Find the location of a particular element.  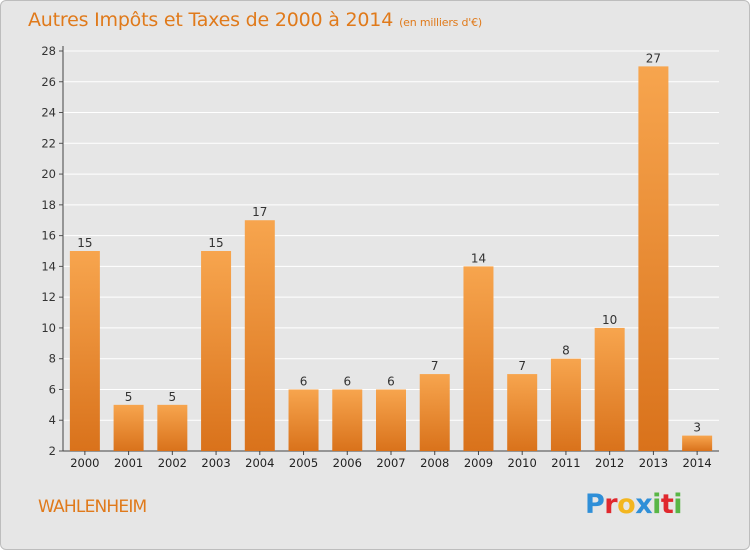

y-tick-label: 6 is located at coordinates (52, 389).